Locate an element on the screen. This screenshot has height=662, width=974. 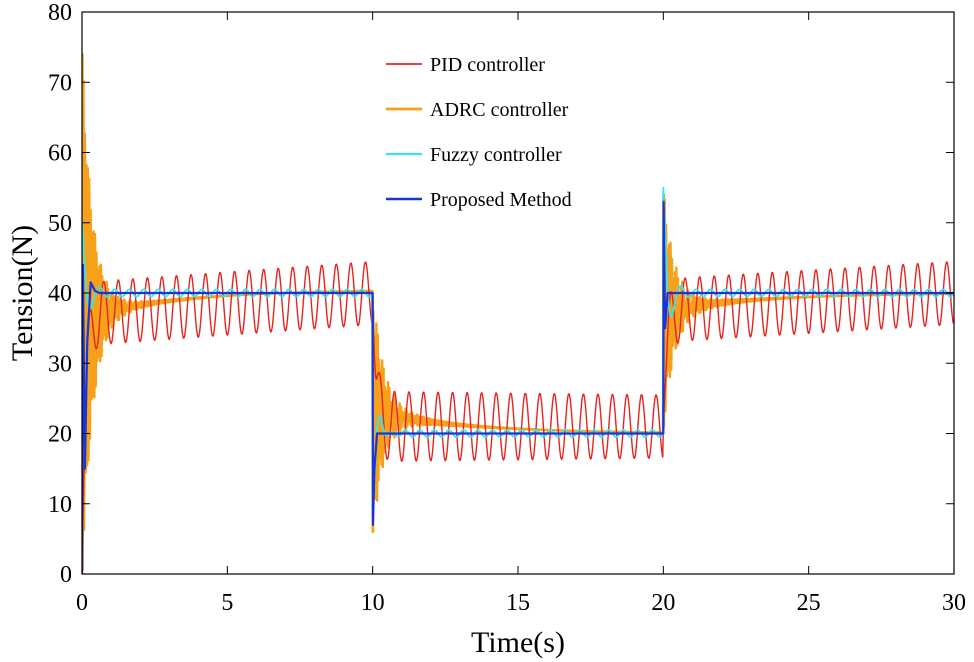
legend-label: Proposed Method is located at coordinates (501, 200).